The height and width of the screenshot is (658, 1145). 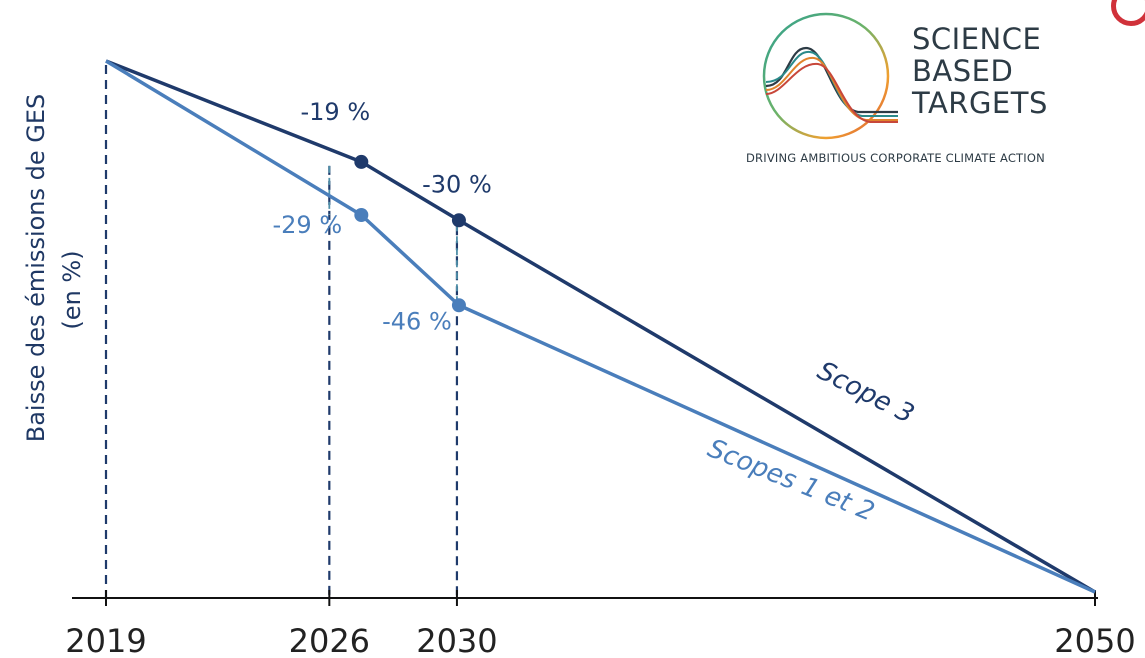 I want to click on x-tick-label: 2030, so click(x=456, y=640).